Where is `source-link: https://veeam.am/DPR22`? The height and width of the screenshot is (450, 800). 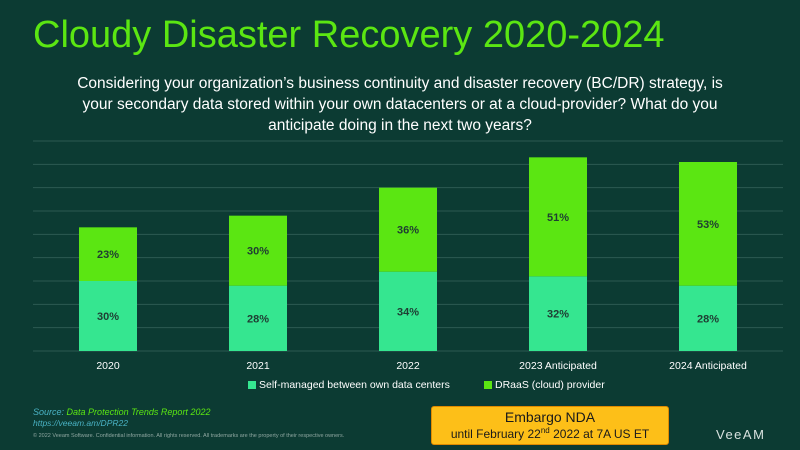
source-link: https://veeam.am/DPR22 is located at coordinates (80, 423).